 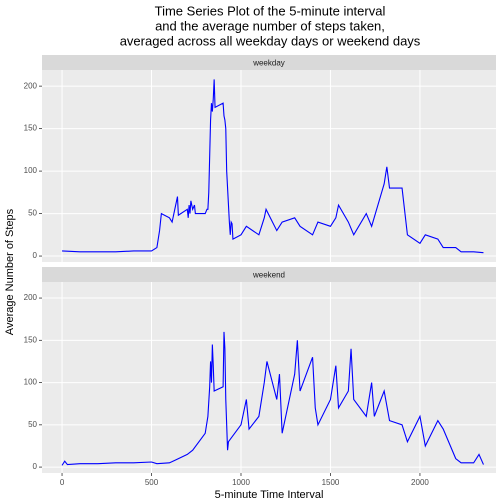 What do you see at coordinates (420, 482) in the screenshot?
I see `x-tick-label: 2000` at bounding box center [420, 482].